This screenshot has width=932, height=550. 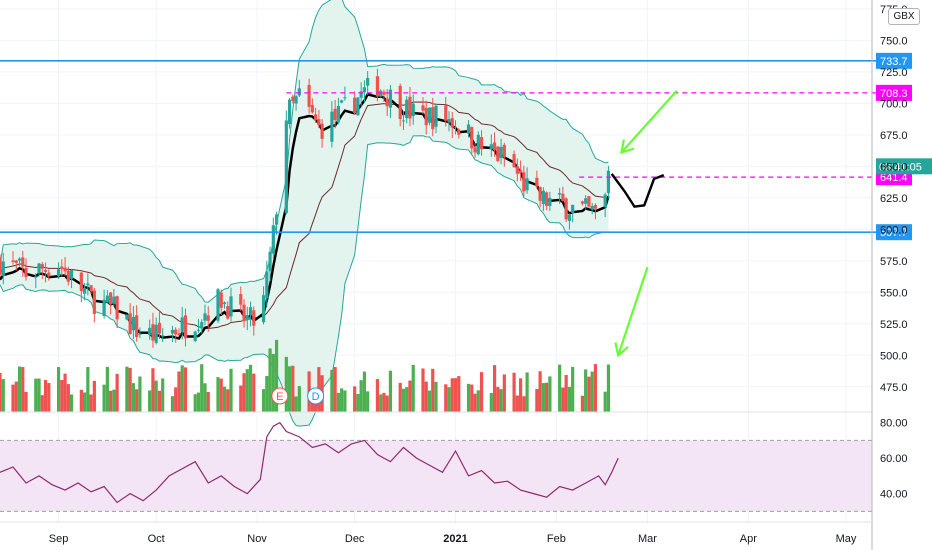 I want to click on time-tick-label: Sep, so click(x=59, y=539).